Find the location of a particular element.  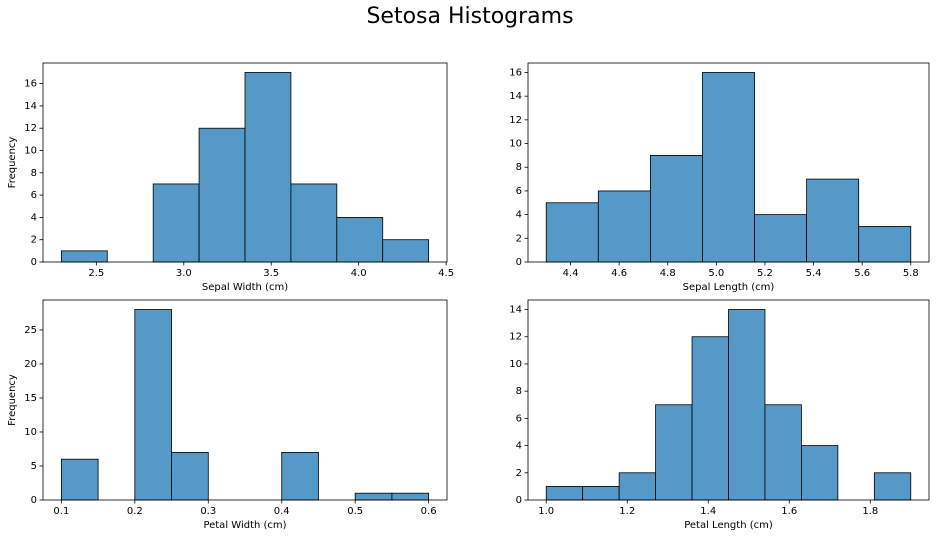

x-tick-label: 1.2 is located at coordinates (627, 511).